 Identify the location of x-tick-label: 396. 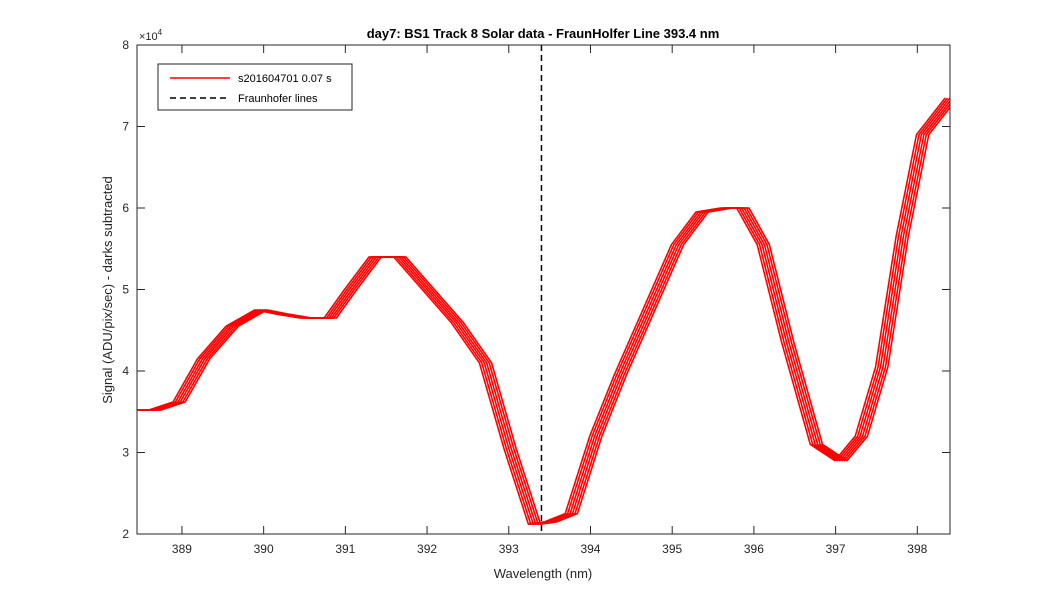
(754, 549).